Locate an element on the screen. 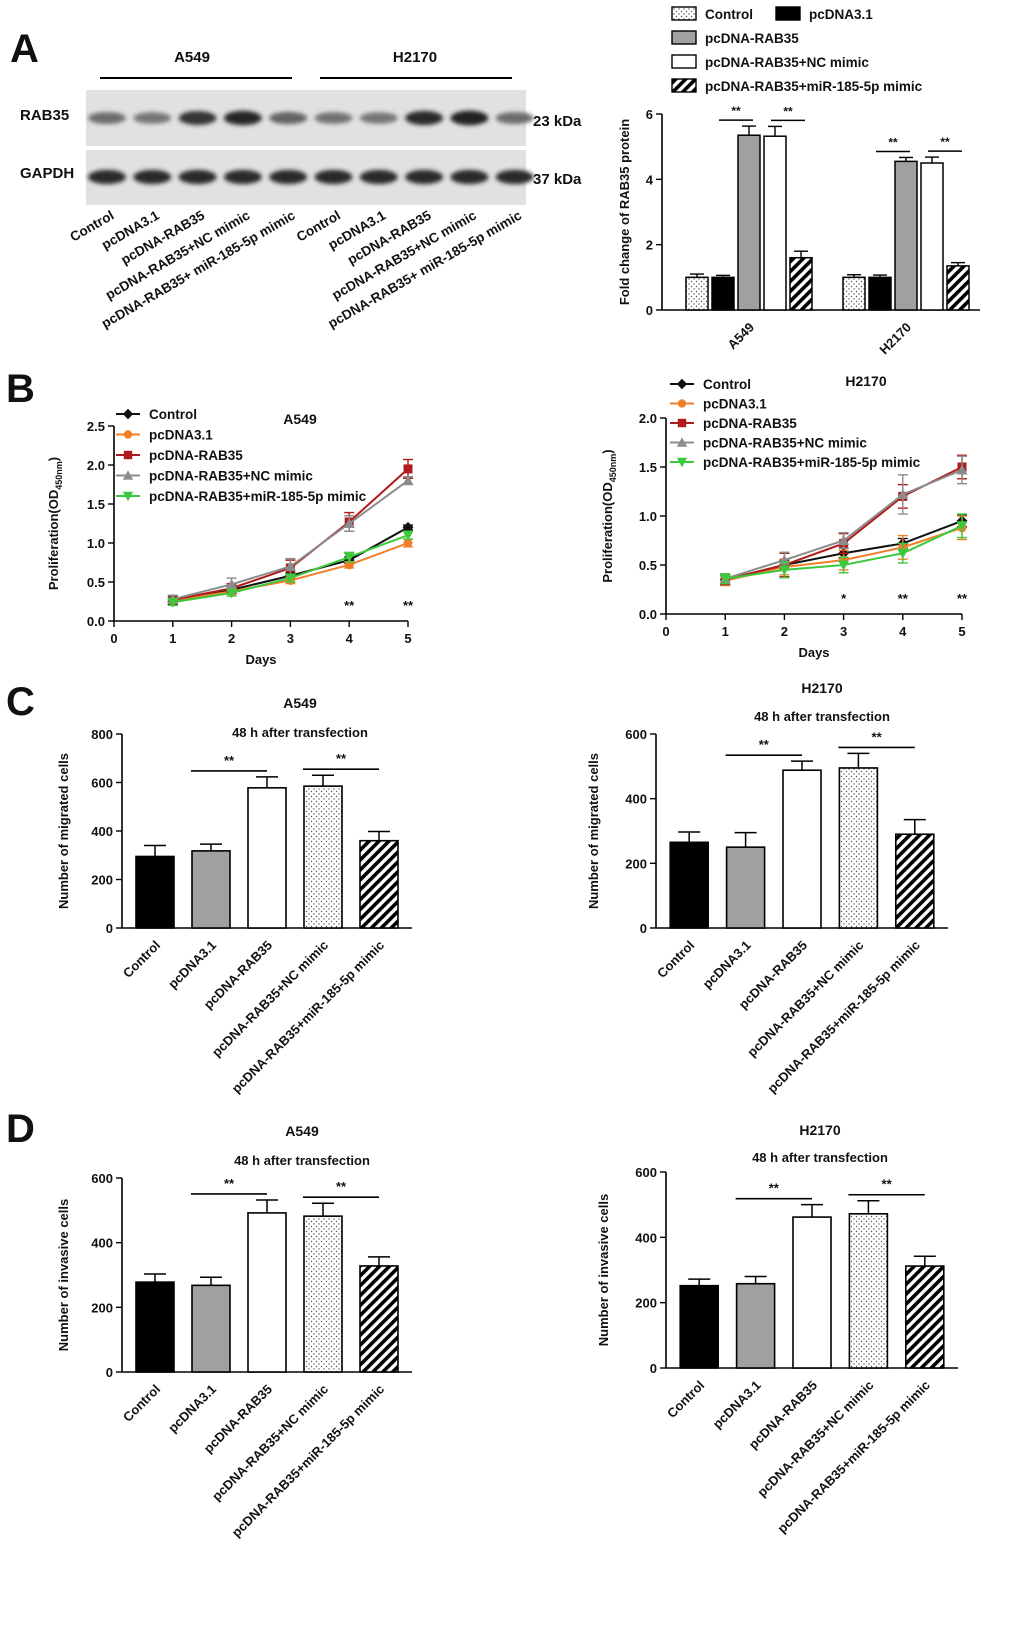 Image resolution: width=1020 pixels, height=1639 pixels. blot-row-label-gapdh: GAPDH is located at coordinates (47, 173).